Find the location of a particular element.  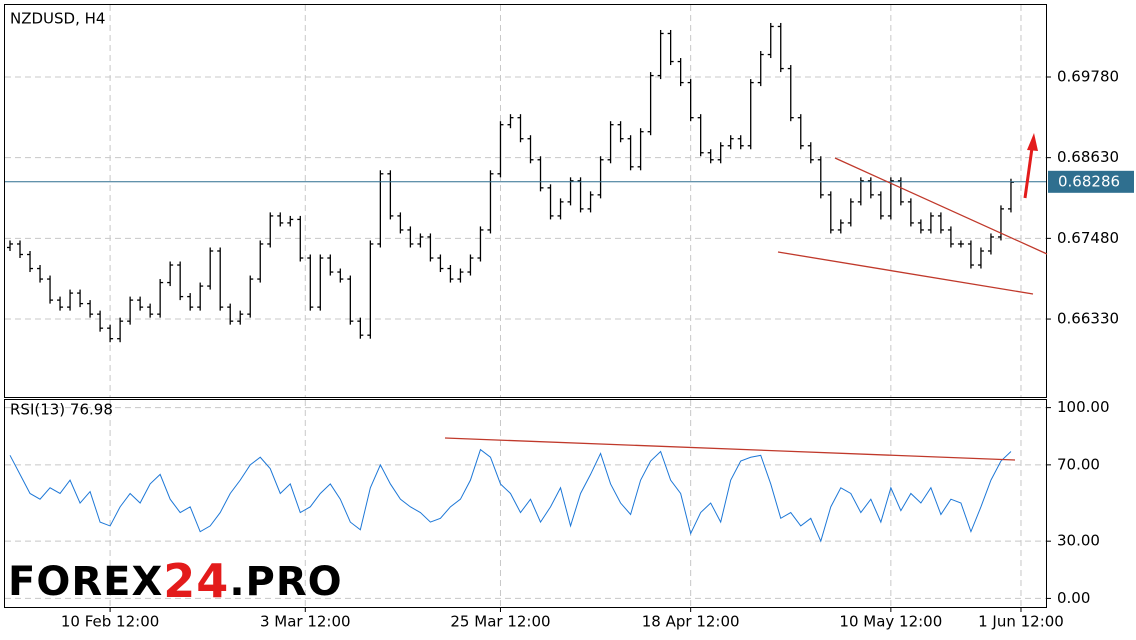

y-tick-label: 0.00 is located at coordinates (1073, 598).